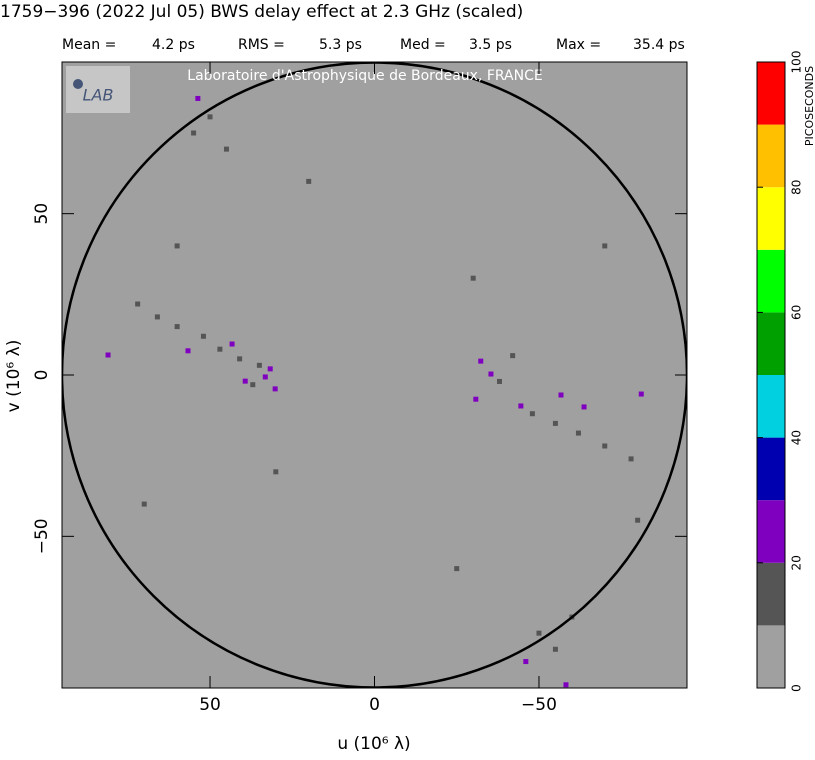 This screenshot has width=815, height=760. What do you see at coordinates (809, 106) in the screenshot?
I see `colorbar-label: PICOSECONDS` at bounding box center [809, 106].